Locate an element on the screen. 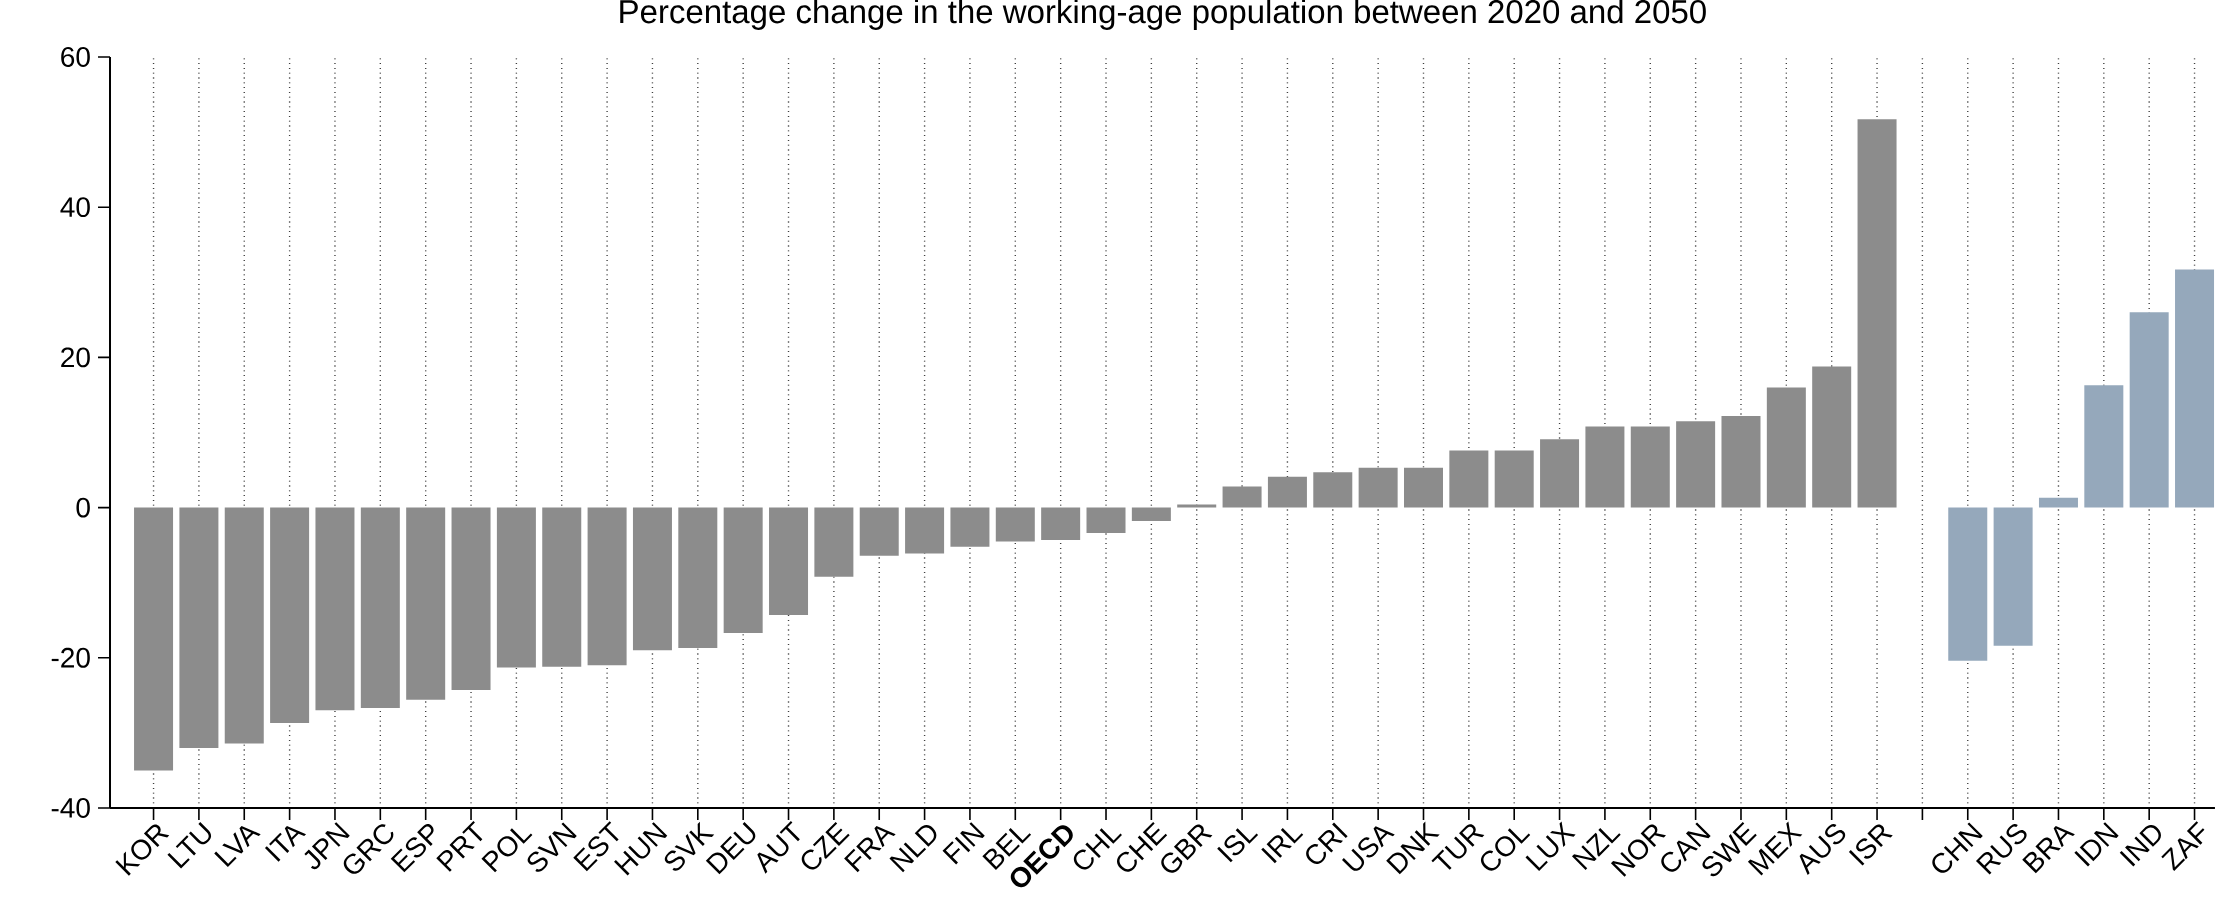  x-tick-label: LVA is located at coordinates (237, 847).